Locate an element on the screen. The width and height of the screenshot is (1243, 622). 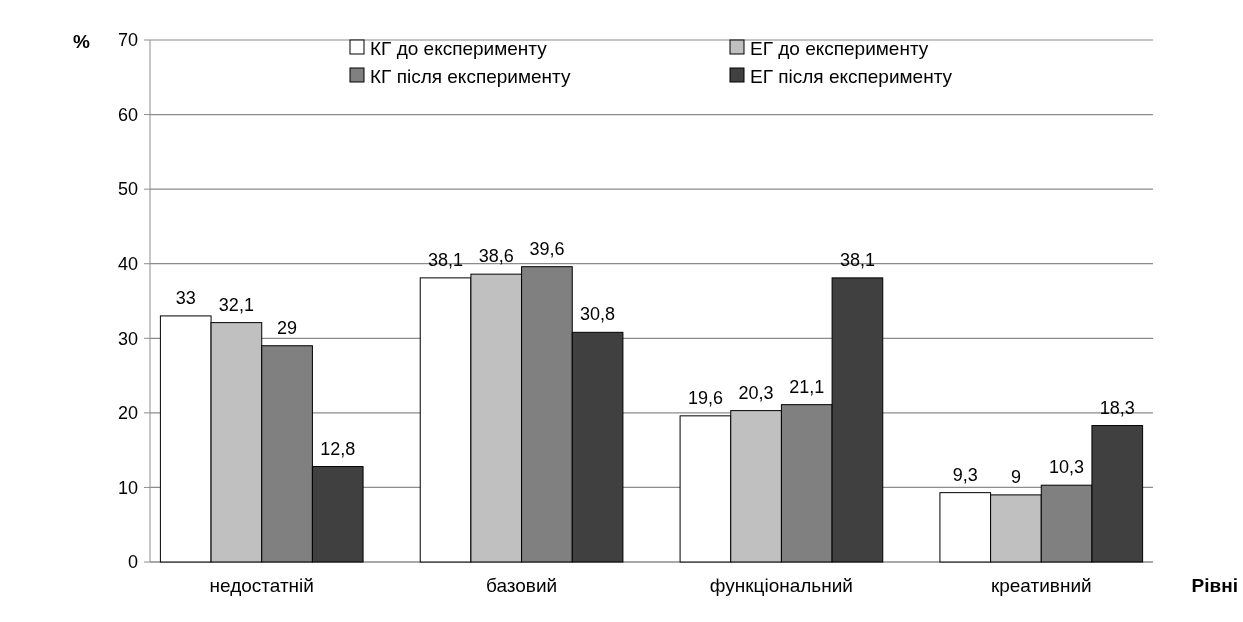
data-label: 29 is located at coordinates (287, 327).